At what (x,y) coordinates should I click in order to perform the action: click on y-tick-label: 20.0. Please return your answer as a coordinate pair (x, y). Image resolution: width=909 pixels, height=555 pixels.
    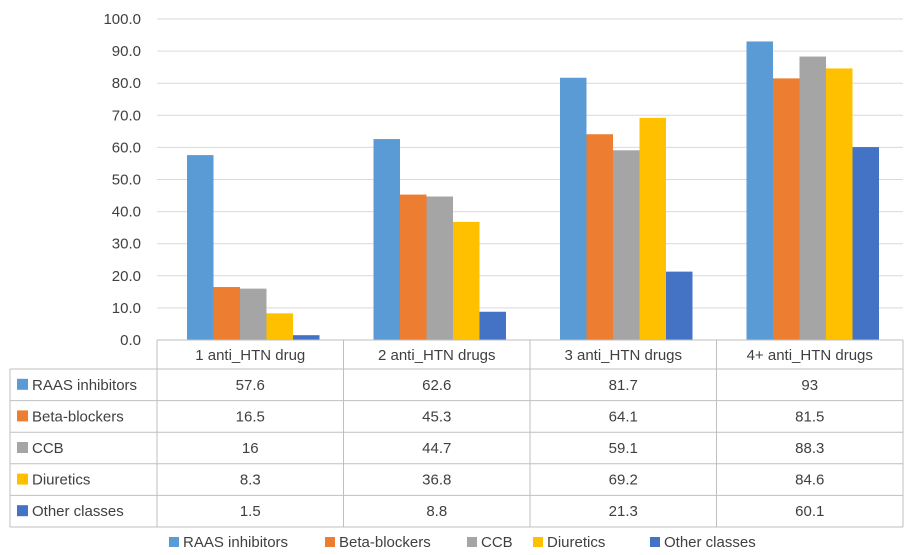
    Looking at the image, I should click on (126, 276).